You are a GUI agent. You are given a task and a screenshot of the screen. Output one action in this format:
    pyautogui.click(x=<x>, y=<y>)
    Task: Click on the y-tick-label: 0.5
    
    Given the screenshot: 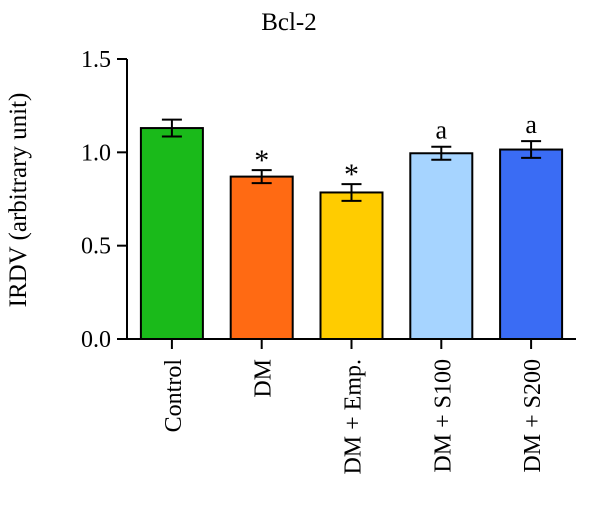 What is the action you would take?
    pyautogui.click(x=96, y=247)
    